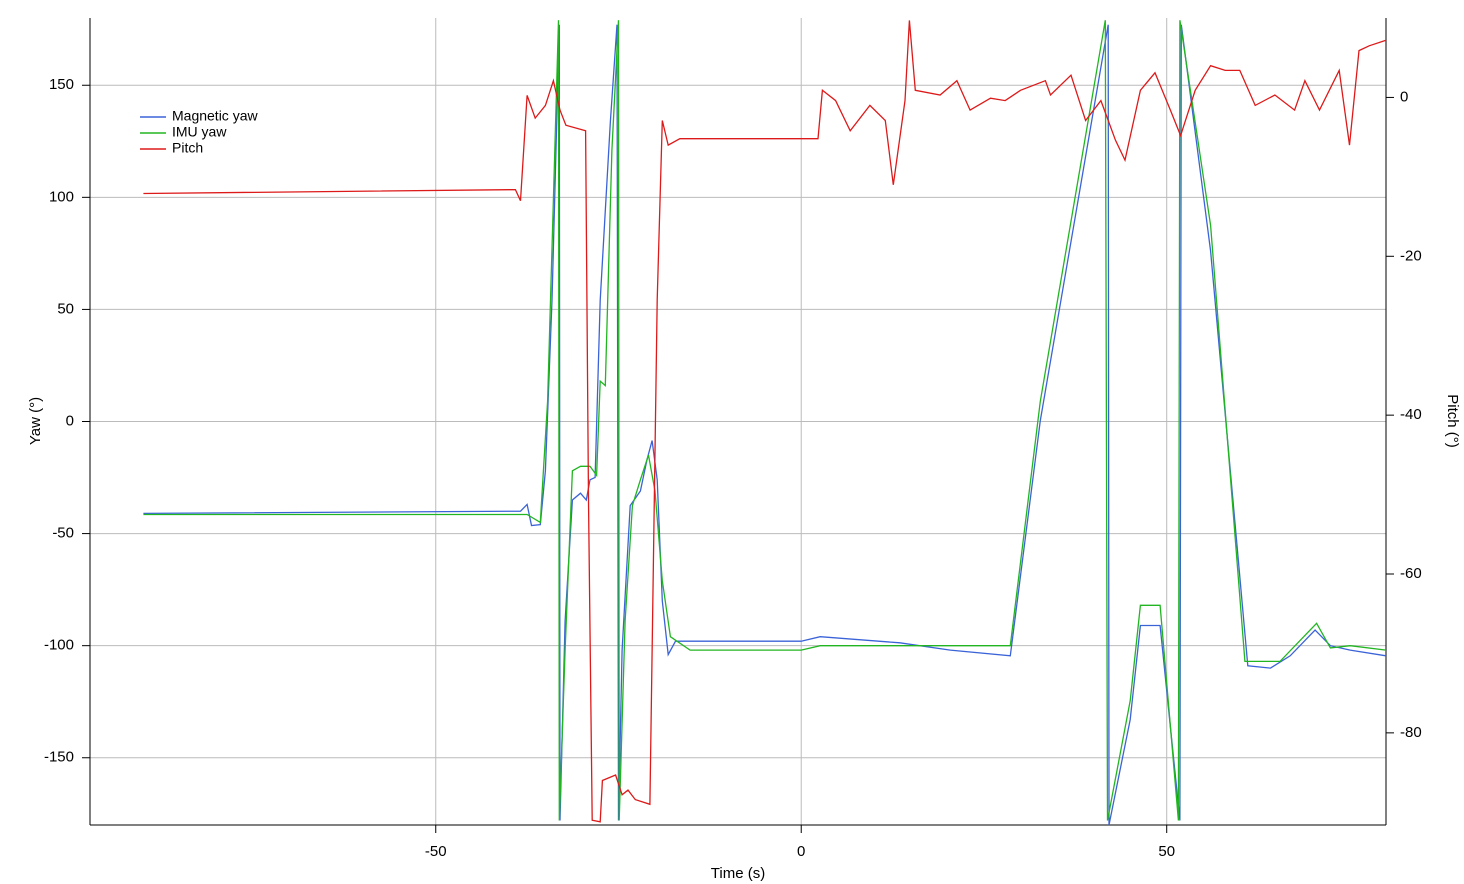  Describe the element at coordinates (59, 757) in the screenshot. I see `y-tick-label: -150` at that location.